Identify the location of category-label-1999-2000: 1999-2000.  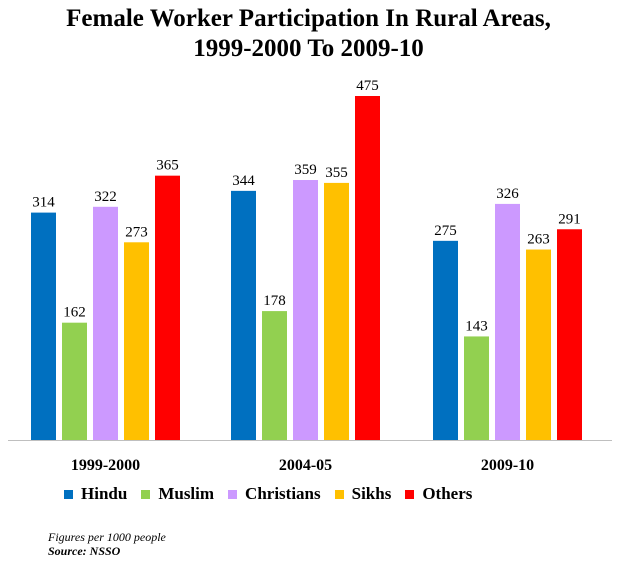
(105, 465).